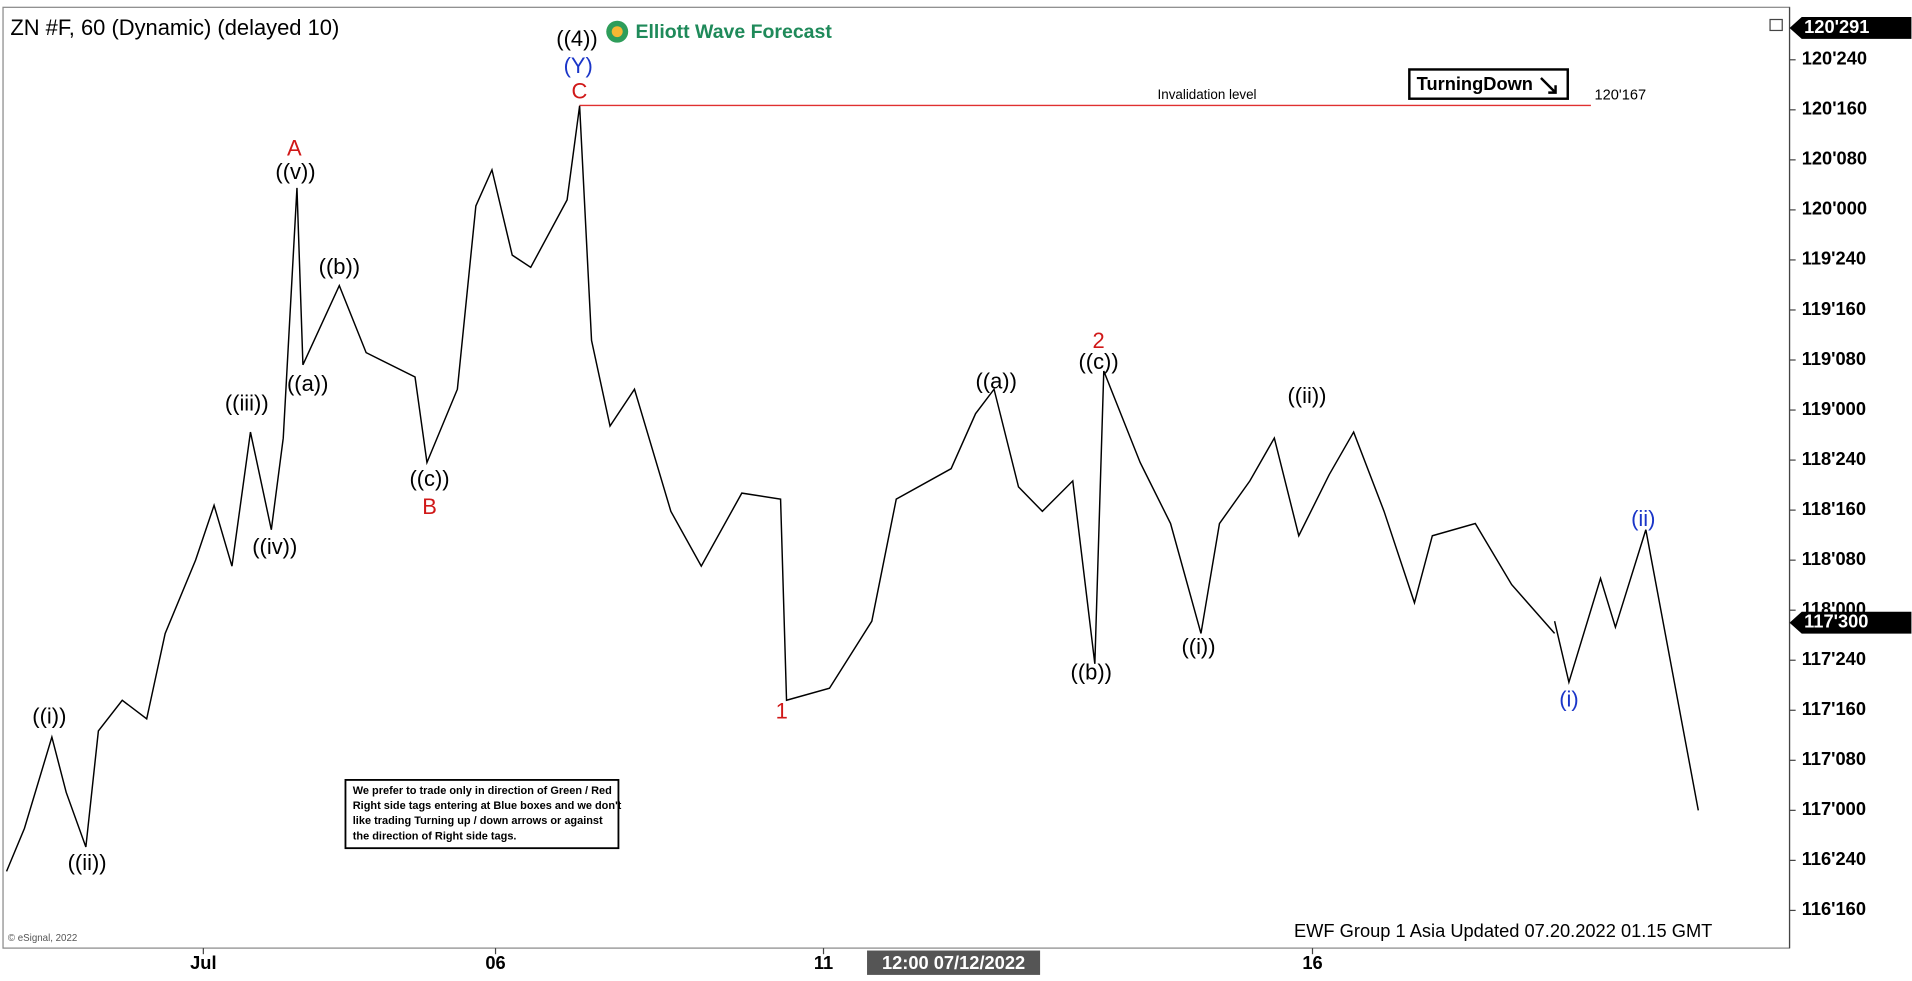  Describe the element at coordinates (1834, 58) in the screenshot. I see `y-tick-label: 120'240` at that location.